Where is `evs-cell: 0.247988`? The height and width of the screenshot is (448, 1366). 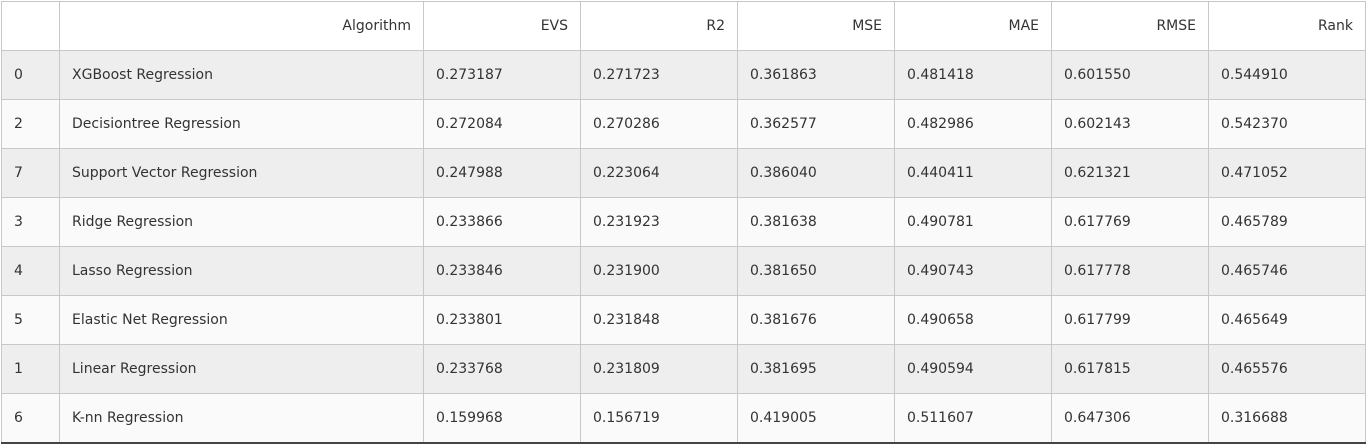 evs-cell: 0.247988 is located at coordinates (502, 173).